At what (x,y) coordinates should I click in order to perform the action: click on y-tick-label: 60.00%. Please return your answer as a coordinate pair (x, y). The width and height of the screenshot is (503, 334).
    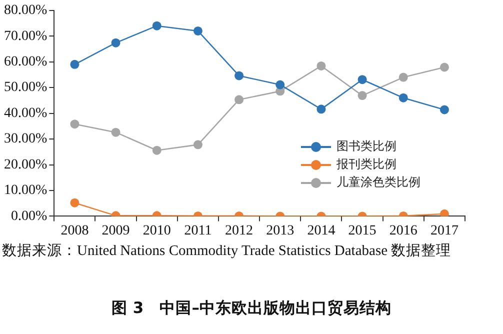
    Looking at the image, I should click on (26, 62).